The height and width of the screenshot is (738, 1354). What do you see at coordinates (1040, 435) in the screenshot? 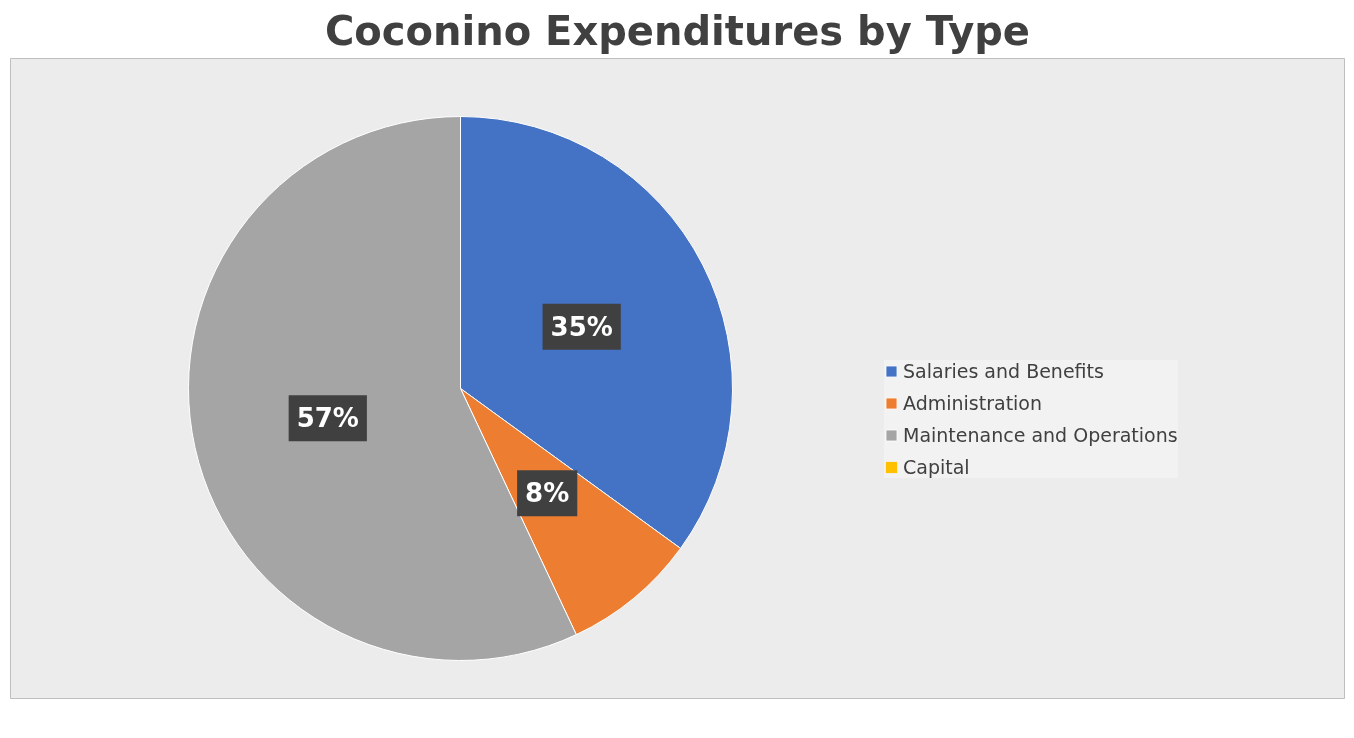
I see `legend-label: Maintenance and Operations` at bounding box center [1040, 435].